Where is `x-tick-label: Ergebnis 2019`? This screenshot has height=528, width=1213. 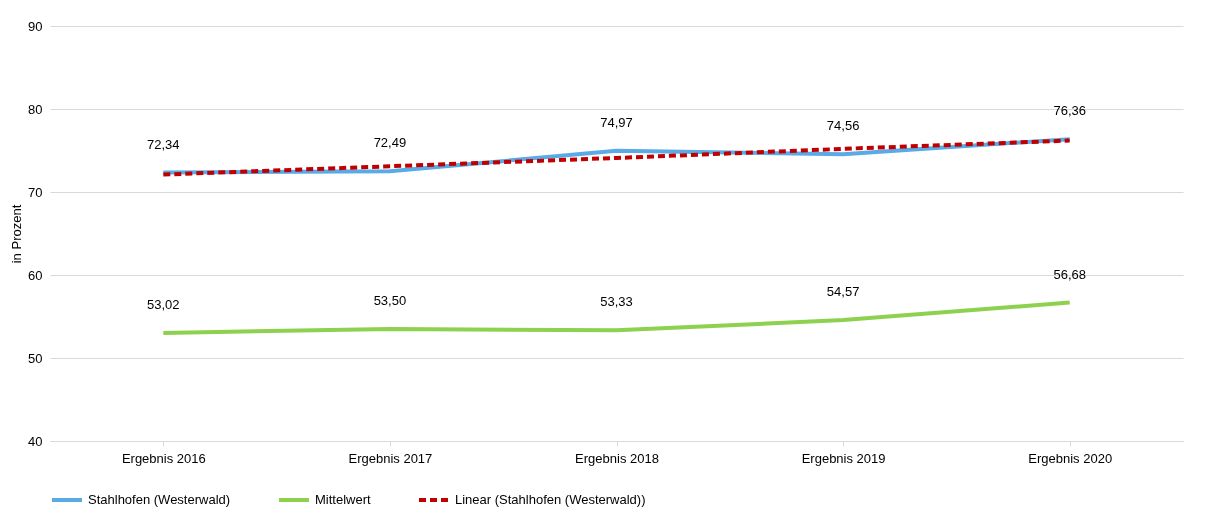
x-tick-label: Ergebnis 2019 is located at coordinates (843, 458).